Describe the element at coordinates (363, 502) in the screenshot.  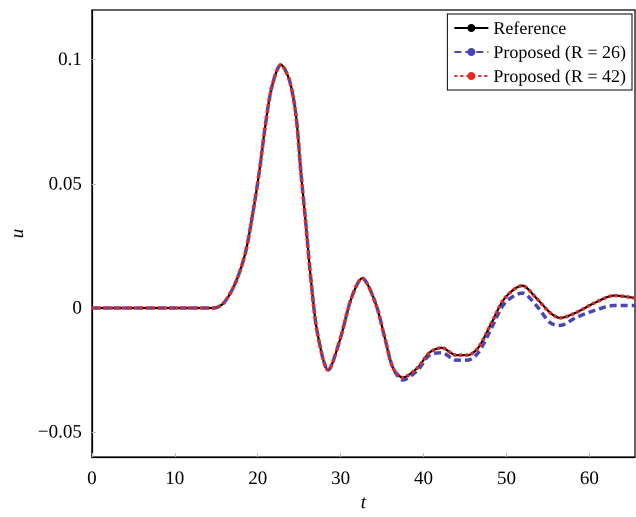
I see `x-axis-title: t` at that location.